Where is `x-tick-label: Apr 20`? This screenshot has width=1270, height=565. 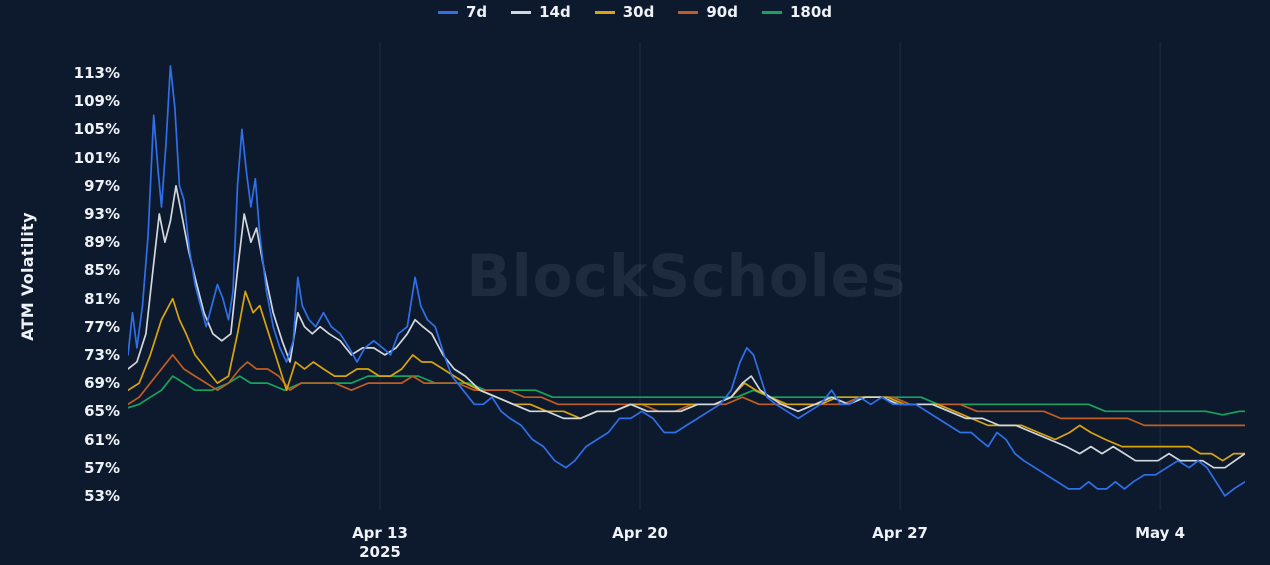 x-tick-label: Apr 20 is located at coordinates (640, 533).